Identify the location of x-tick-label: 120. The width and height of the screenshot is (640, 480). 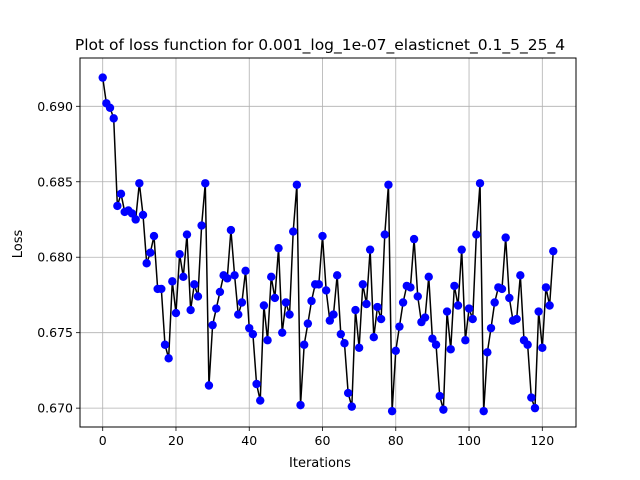
(542, 440).